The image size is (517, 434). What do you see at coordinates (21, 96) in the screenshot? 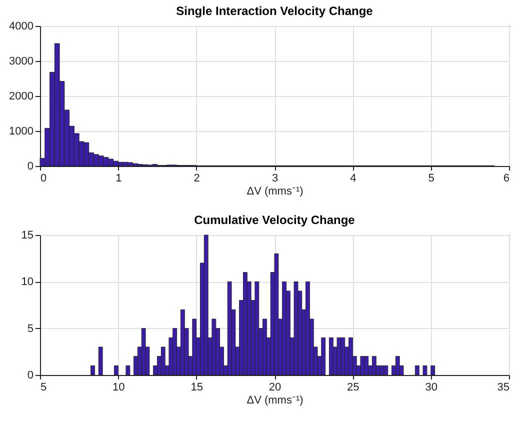
I see `y-tick-label: 2000` at bounding box center [21, 96].